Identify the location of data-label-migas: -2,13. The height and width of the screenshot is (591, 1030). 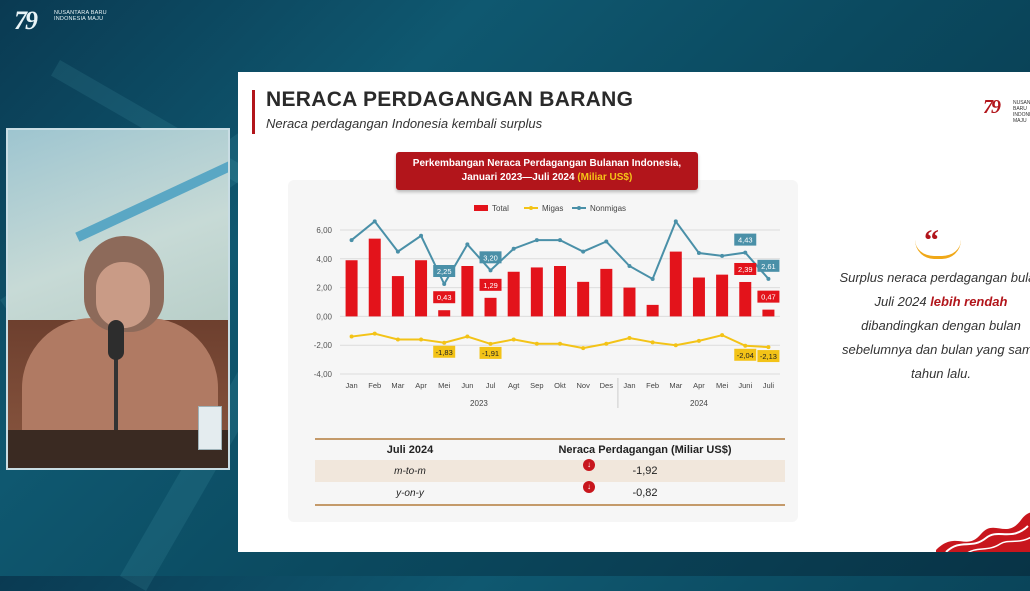
(768, 356).